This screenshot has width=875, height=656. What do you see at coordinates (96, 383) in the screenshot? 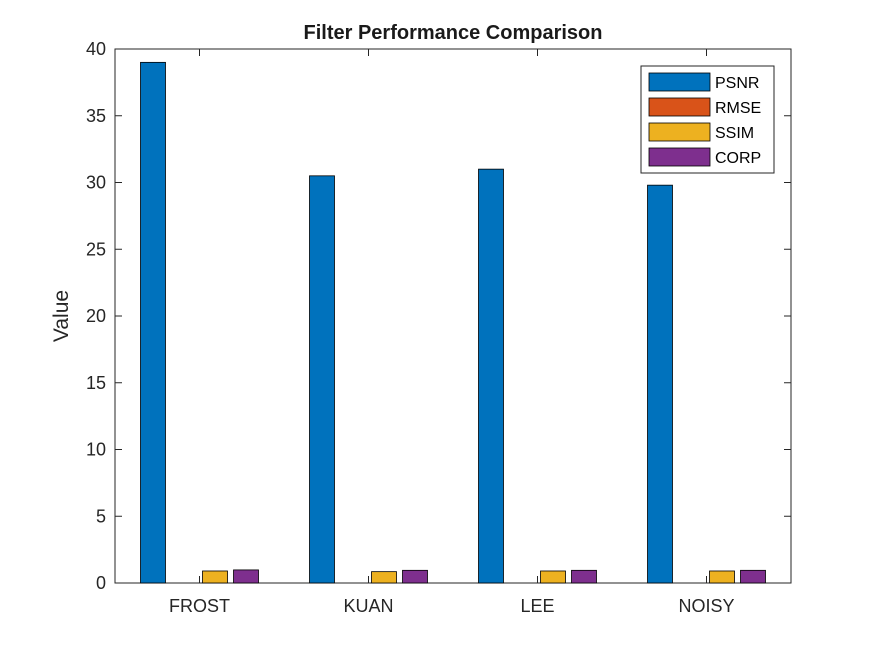
I see `y-tick-label: 15` at bounding box center [96, 383].